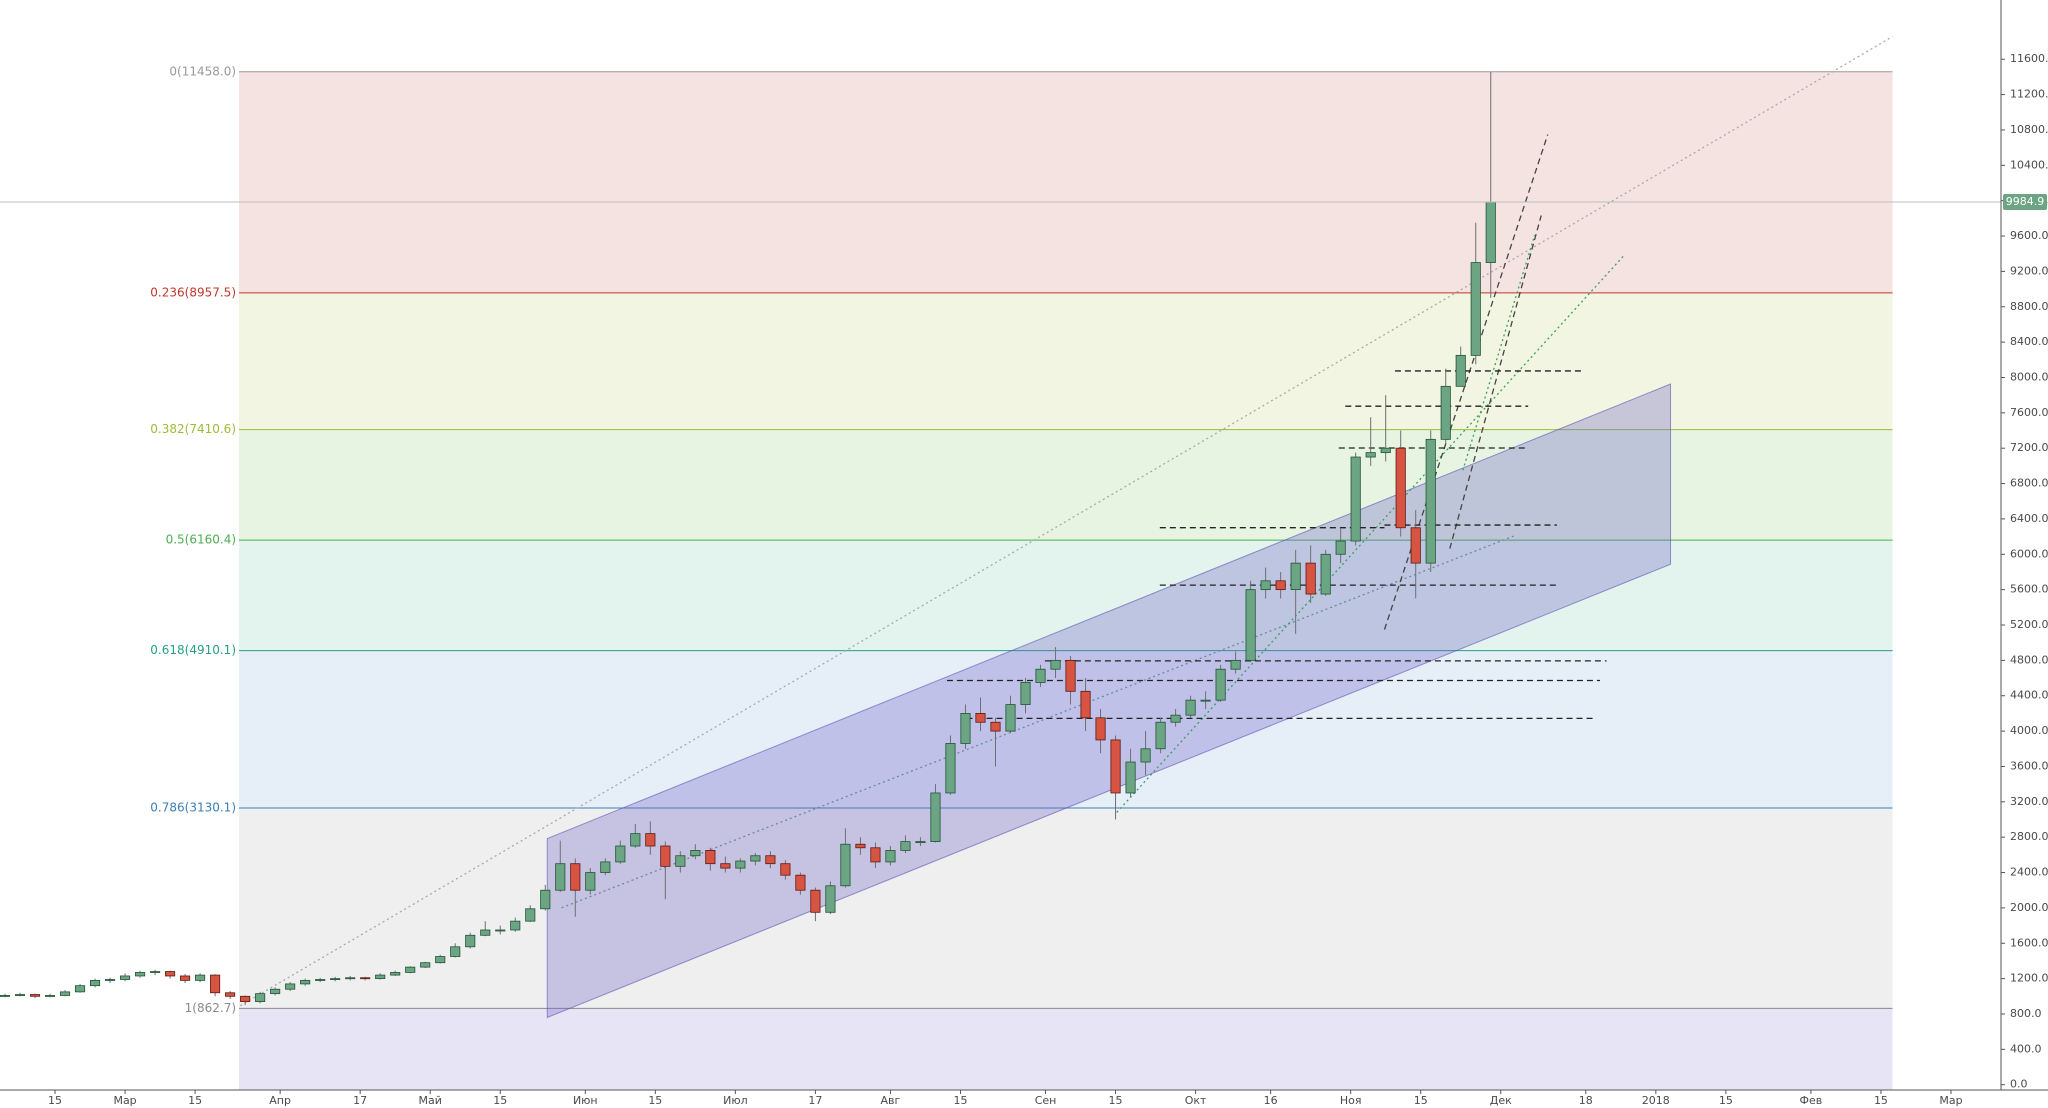 The image size is (2048, 1108). What do you see at coordinates (2026, 1013) in the screenshot?
I see `y-tick-label: 800.0` at bounding box center [2026, 1013].